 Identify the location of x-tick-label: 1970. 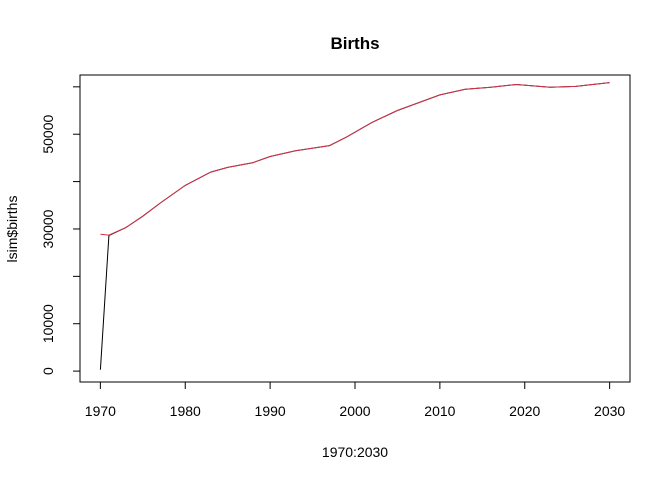
(100, 411).